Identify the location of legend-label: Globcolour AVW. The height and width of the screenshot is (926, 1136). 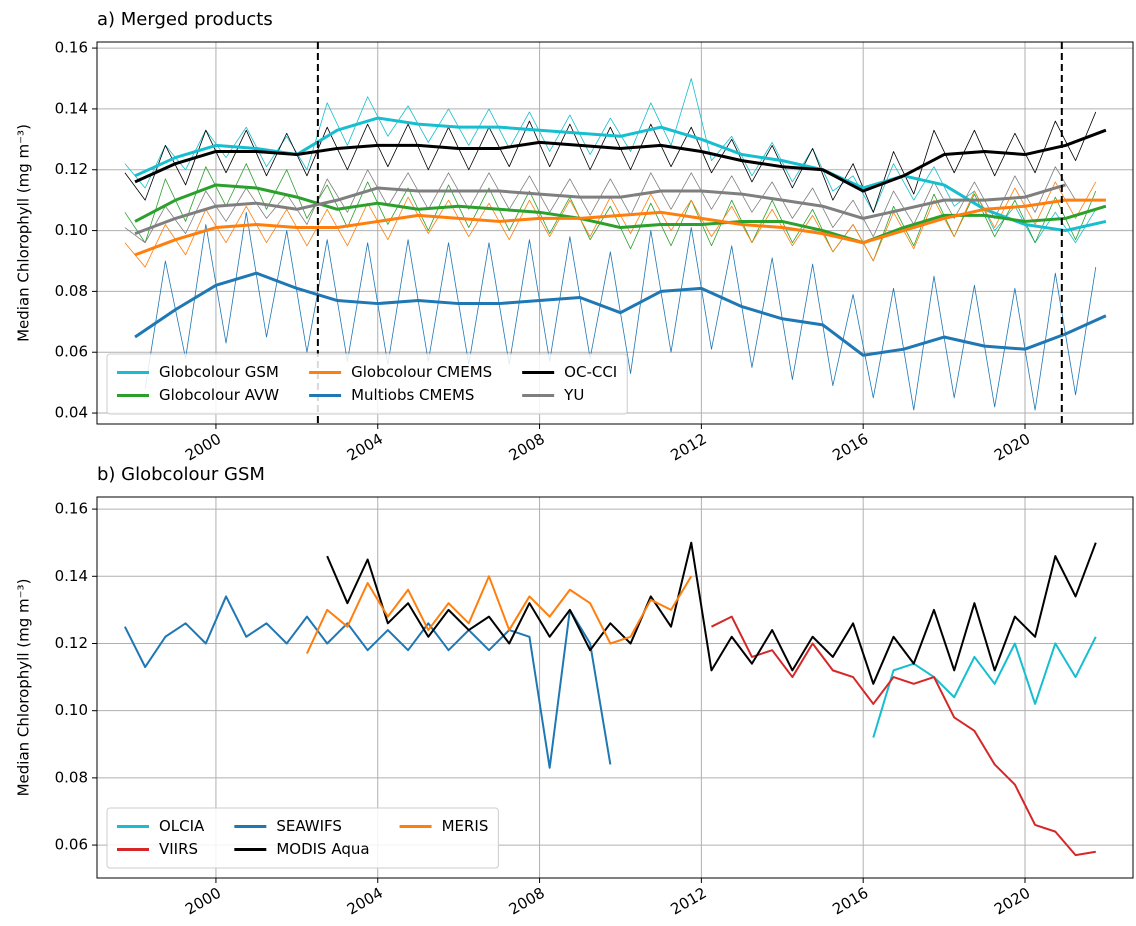
(219, 395).